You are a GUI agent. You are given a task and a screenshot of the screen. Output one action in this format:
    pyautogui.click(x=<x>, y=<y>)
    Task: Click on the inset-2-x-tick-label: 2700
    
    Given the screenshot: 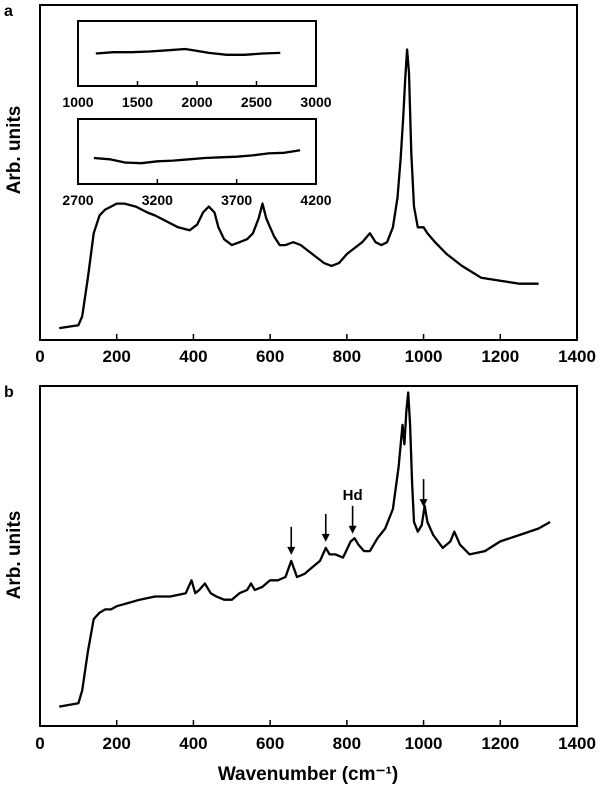 What is the action you would take?
    pyautogui.click(x=77, y=200)
    